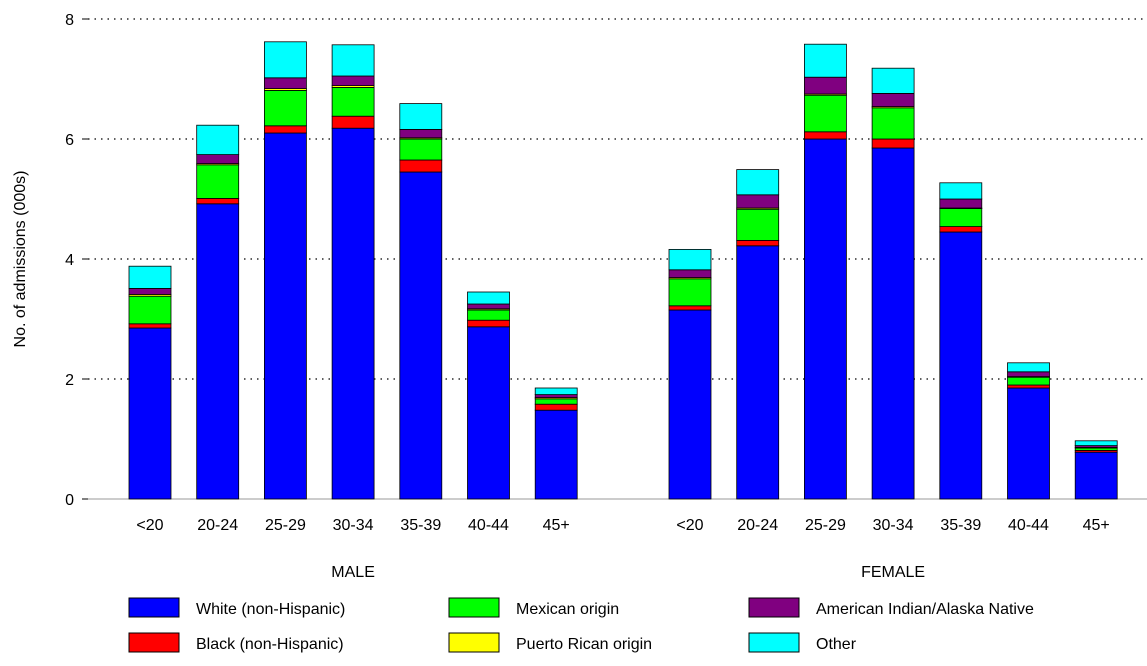 This screenshot has height=666, width=1147. I want to click on bar-segment-female-20-other, so click(690, 259).